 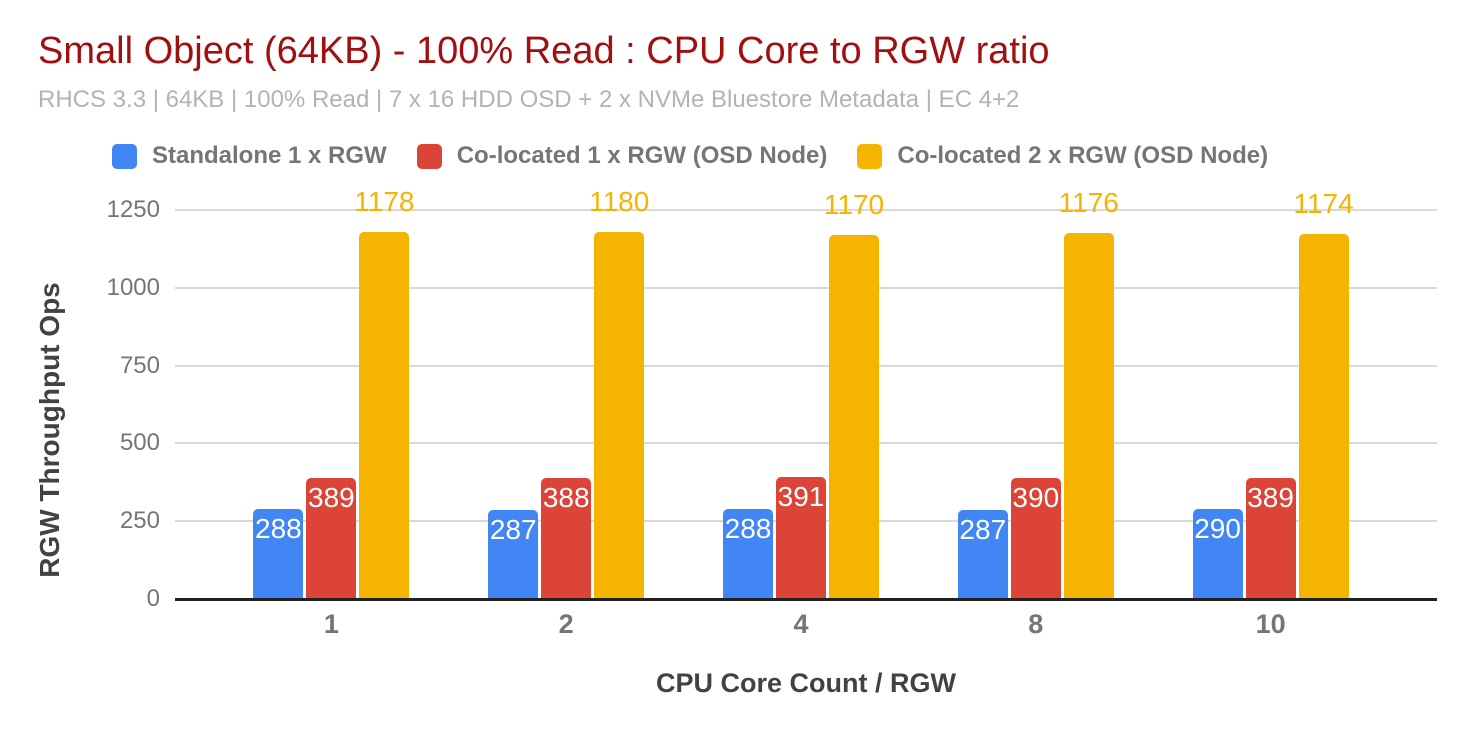 What do you see at coordinates (1323, 203) in the screenshot?
I see `bar-value-label: 1174` at bounding box center [1323, 203].